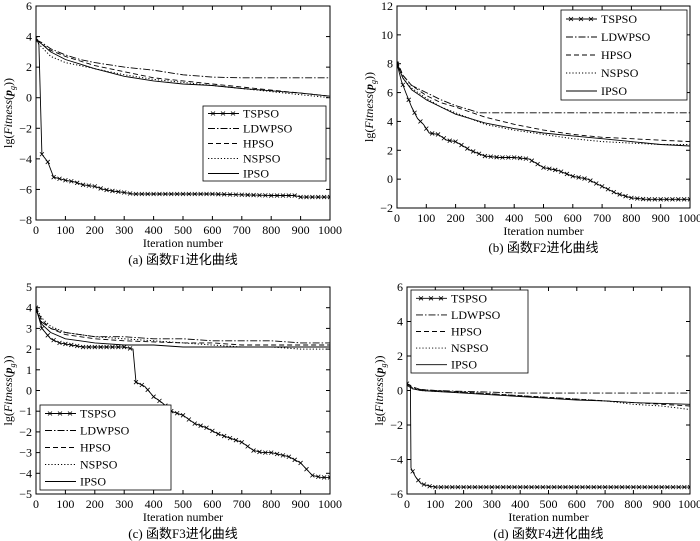 Image resolution: width=700 pixels, height=541 pixels. Describe the element at coordinates (223, 113) in the screenshot. I see `legend-marker` at that location.